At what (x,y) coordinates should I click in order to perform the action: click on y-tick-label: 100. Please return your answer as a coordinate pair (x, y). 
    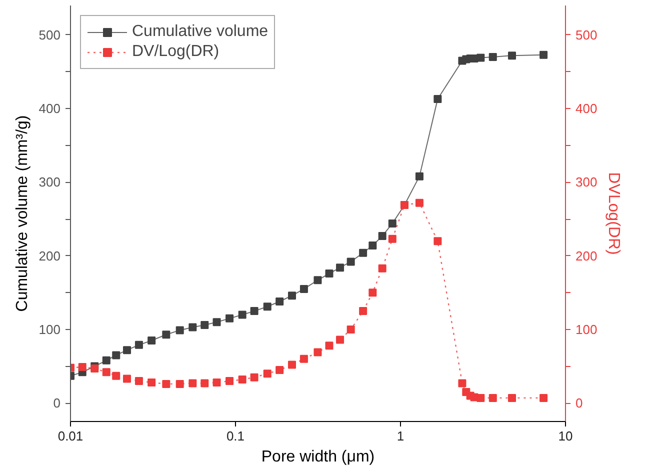
    Looking at the image, I should click on (49, 329).